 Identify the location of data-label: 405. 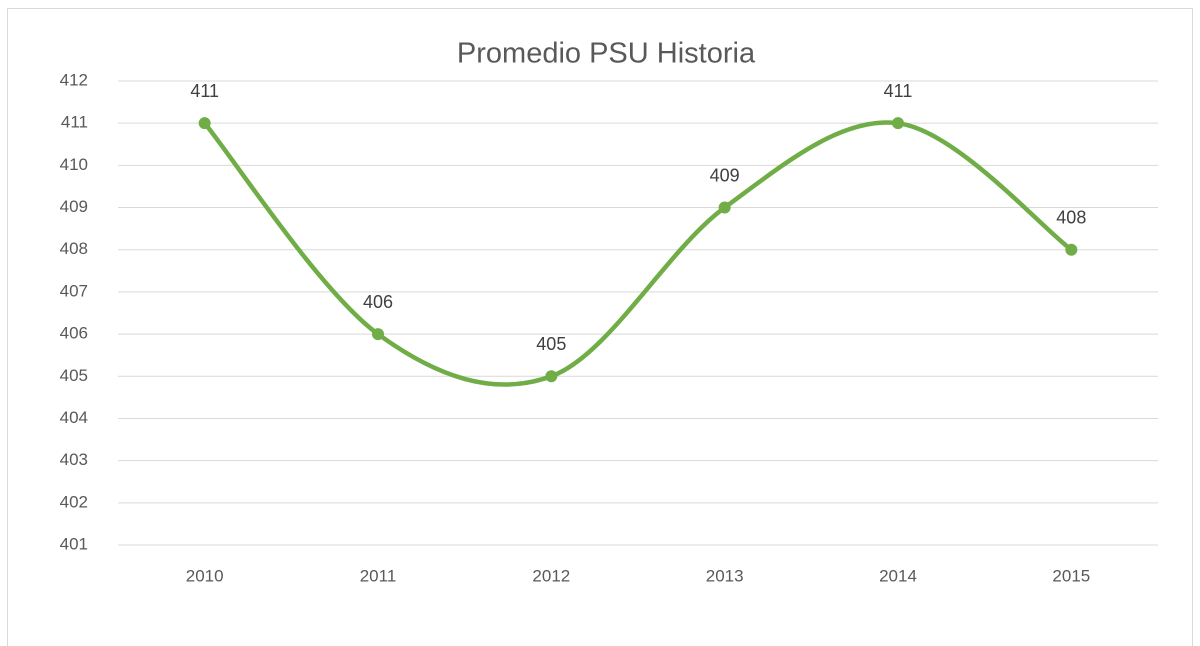
(551, 344).